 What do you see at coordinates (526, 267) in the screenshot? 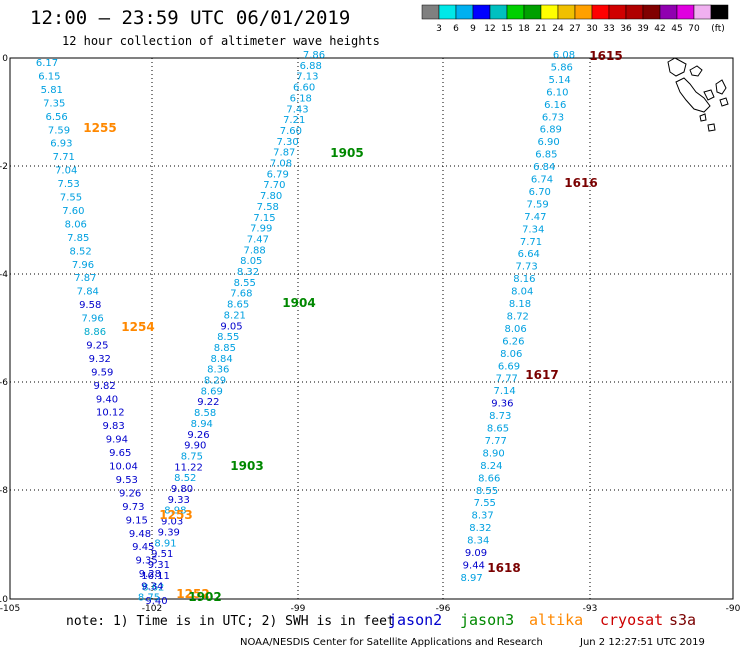
I see `swh-value: 7.73` at bounding box center [526, 267].